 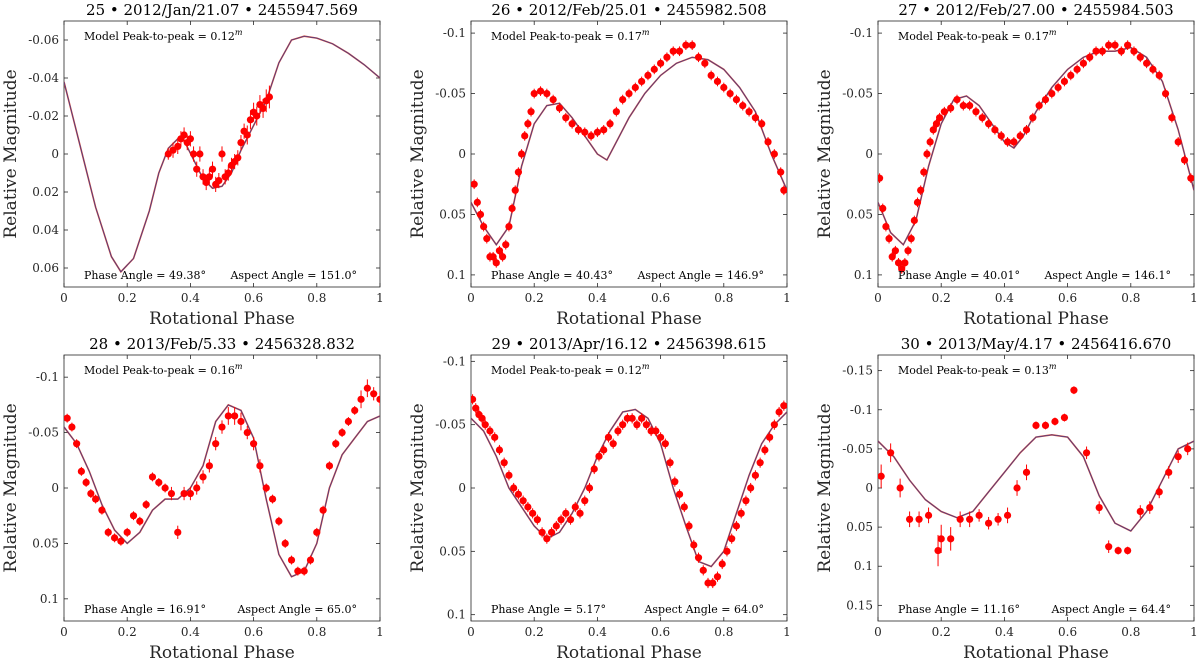 I want to click on y-tick-label: 0.1, so click(x=456, y=615).